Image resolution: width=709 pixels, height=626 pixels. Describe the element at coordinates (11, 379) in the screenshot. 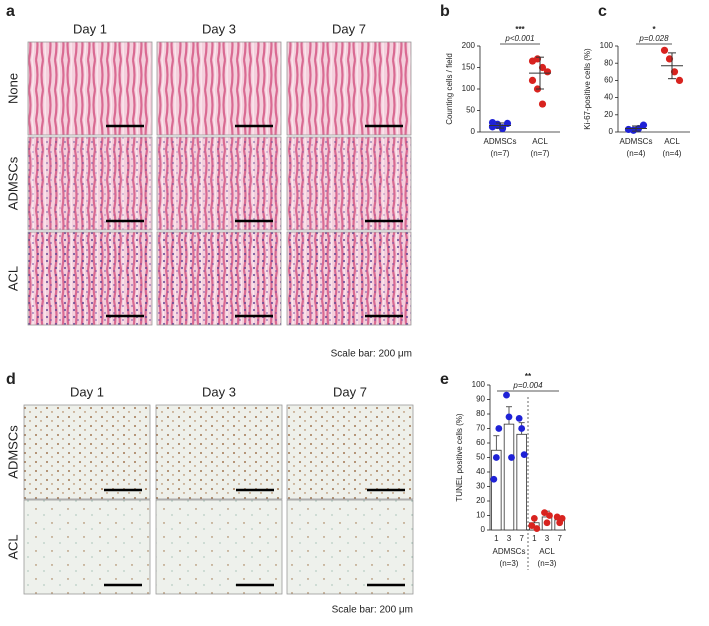

I see `panel-label: d` at that location.